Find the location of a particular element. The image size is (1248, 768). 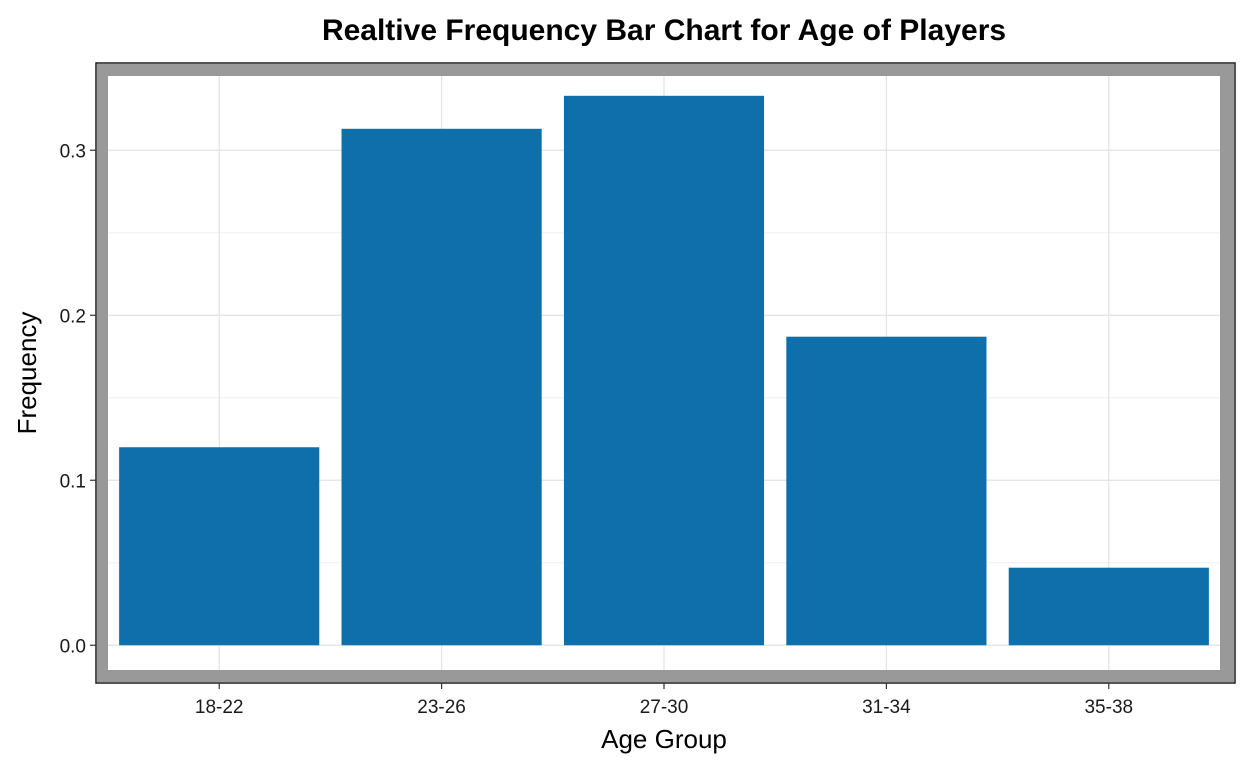

y-tick-label: 0.3 is located at coordinates (73, 151).